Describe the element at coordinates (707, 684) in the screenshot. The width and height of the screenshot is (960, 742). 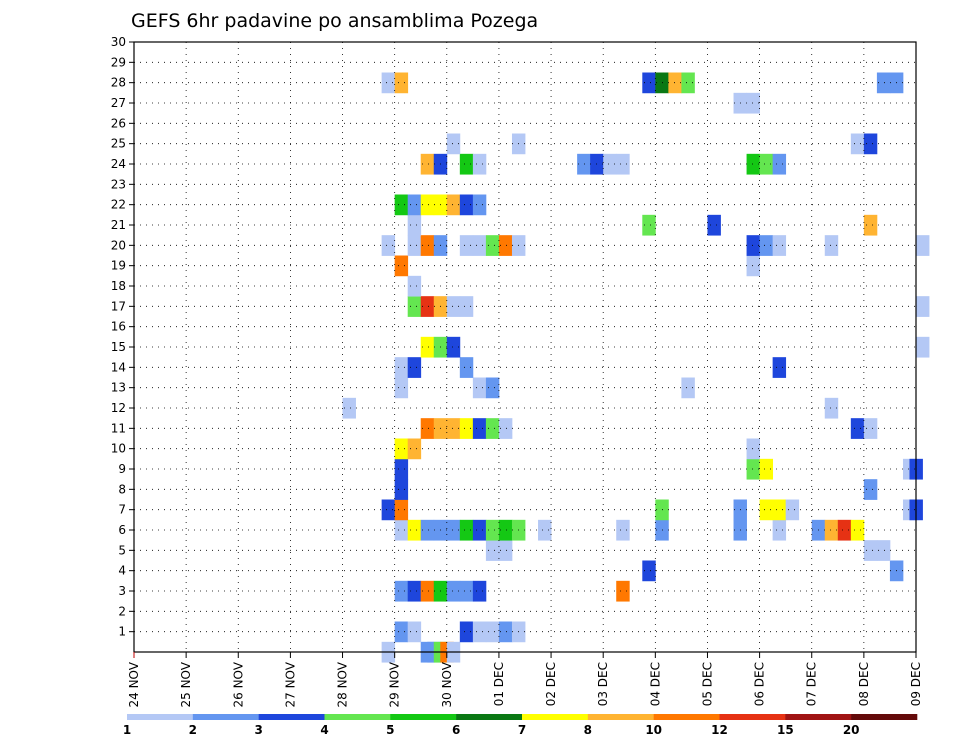
I see `x-tick-label: 05 DEC` at that location.